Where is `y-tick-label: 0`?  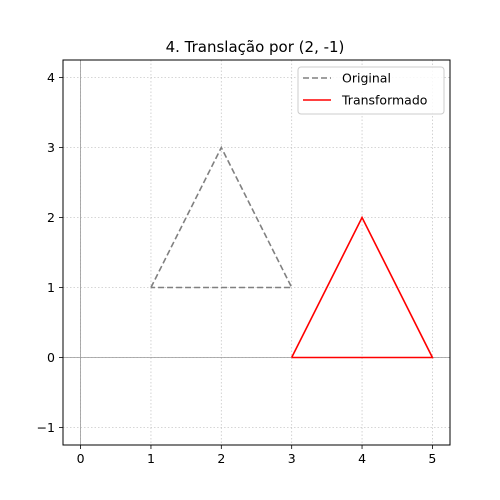
y-tick-label: 0 is located at coordinates (51, 357).